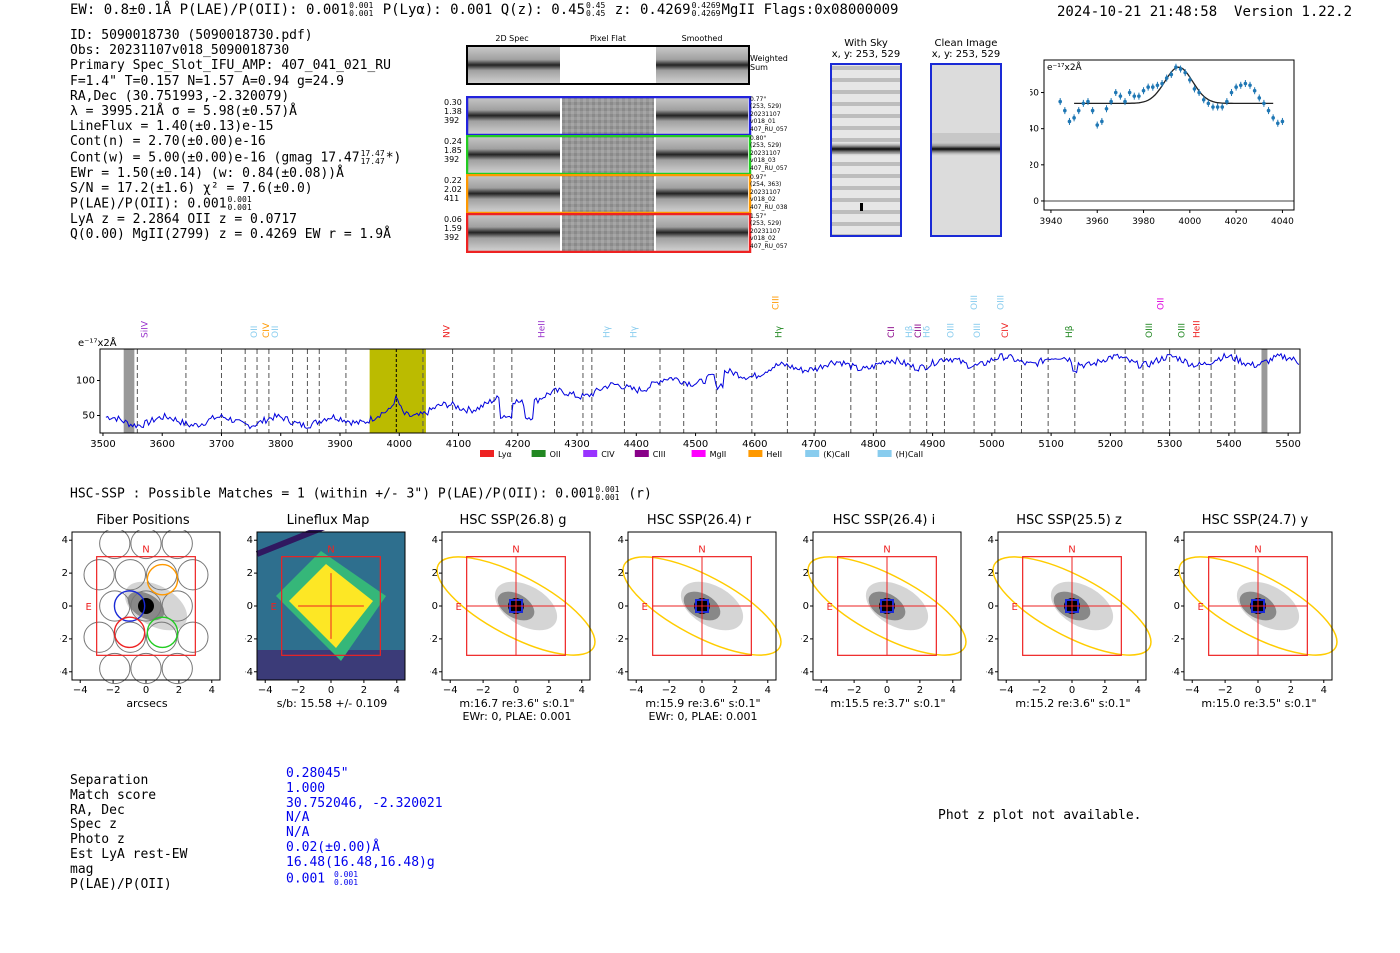 This screenshot has width=1400, height=953. Describe the element at coordinates (702, 232) in the screenshot. I see `cutout-smoothed` at that location.